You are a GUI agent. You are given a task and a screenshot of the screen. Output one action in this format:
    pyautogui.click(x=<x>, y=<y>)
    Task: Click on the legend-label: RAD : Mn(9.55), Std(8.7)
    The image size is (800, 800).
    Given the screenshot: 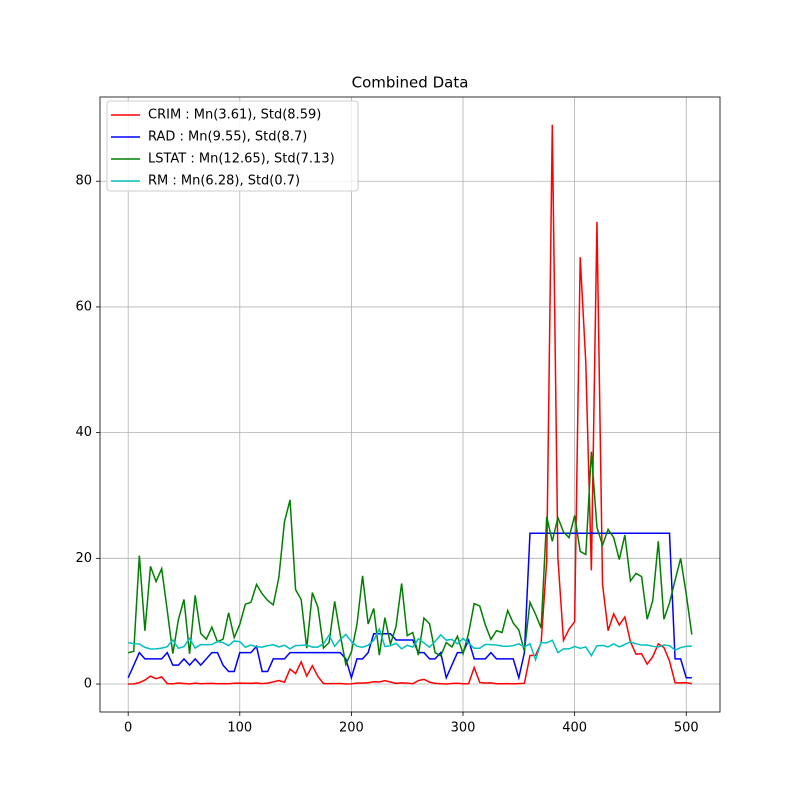 What is the action you would take?
    pyautogui.click(x=227, y=137)
    